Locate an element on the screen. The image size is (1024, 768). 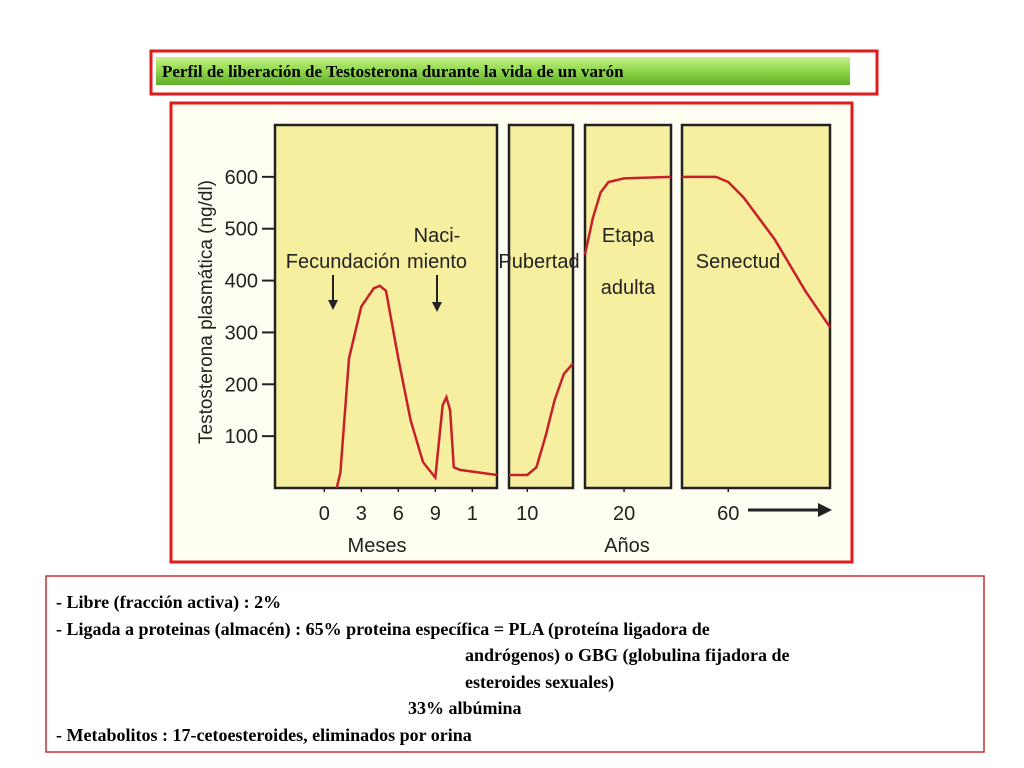
annotation: Pubertad is located at coordinates (538, 262).